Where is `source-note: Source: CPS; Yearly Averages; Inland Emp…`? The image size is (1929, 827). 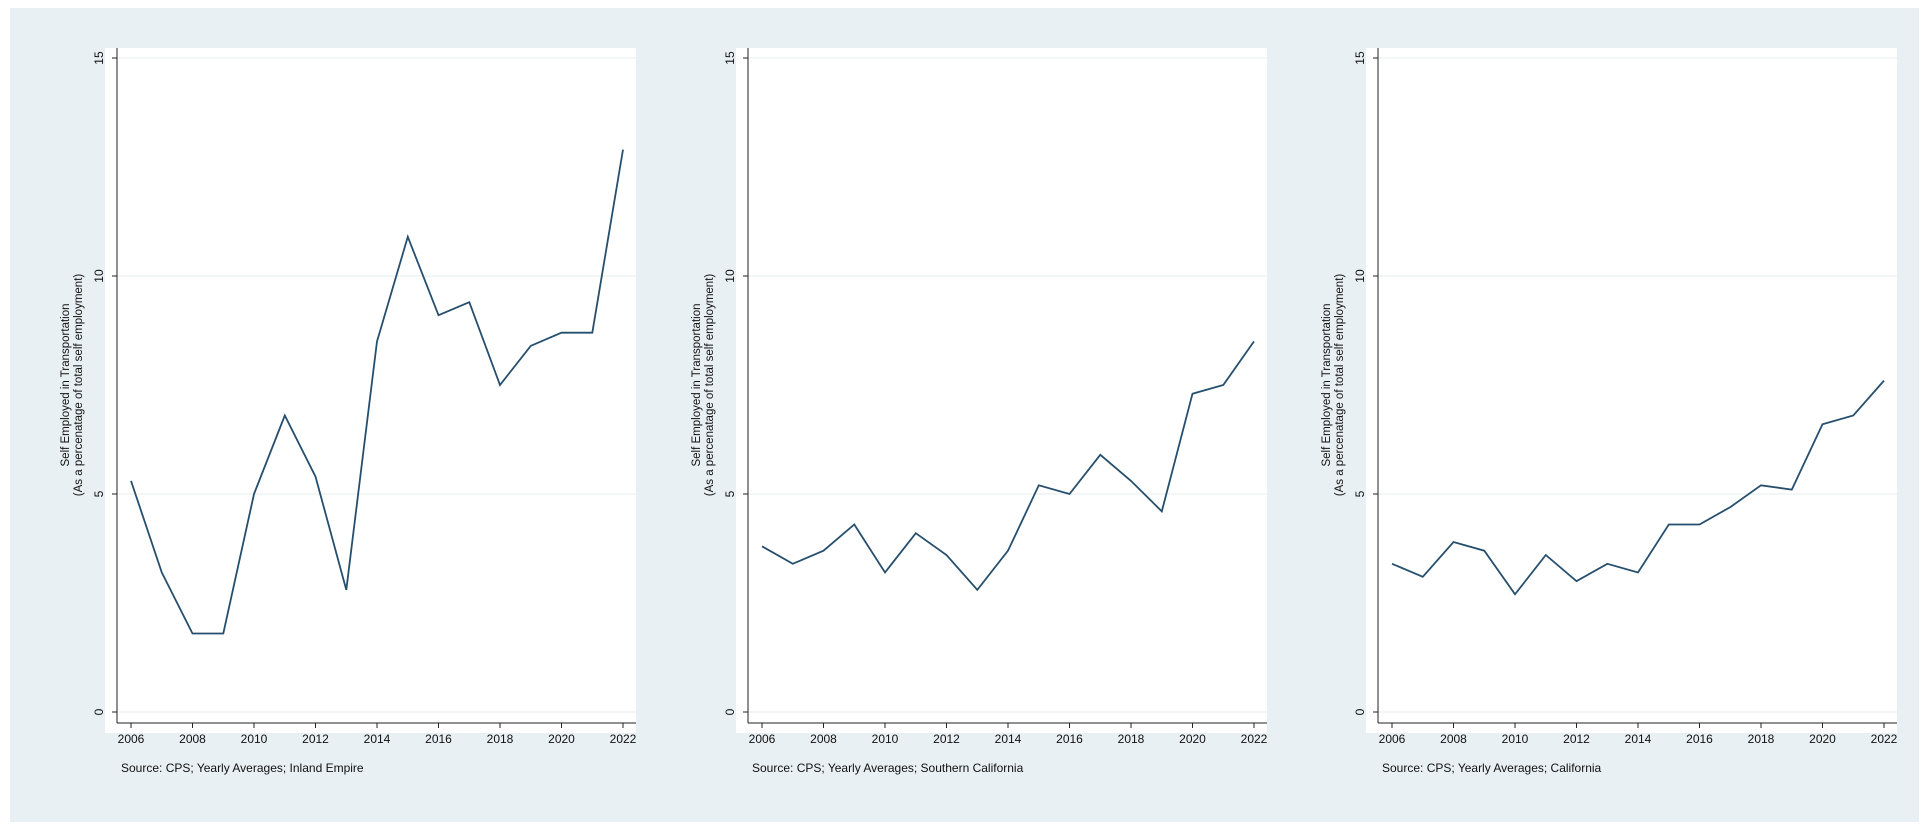 source-note: Source: CPS; Yearly Averages; Inland Emp… is located at coordinates (242, 768).